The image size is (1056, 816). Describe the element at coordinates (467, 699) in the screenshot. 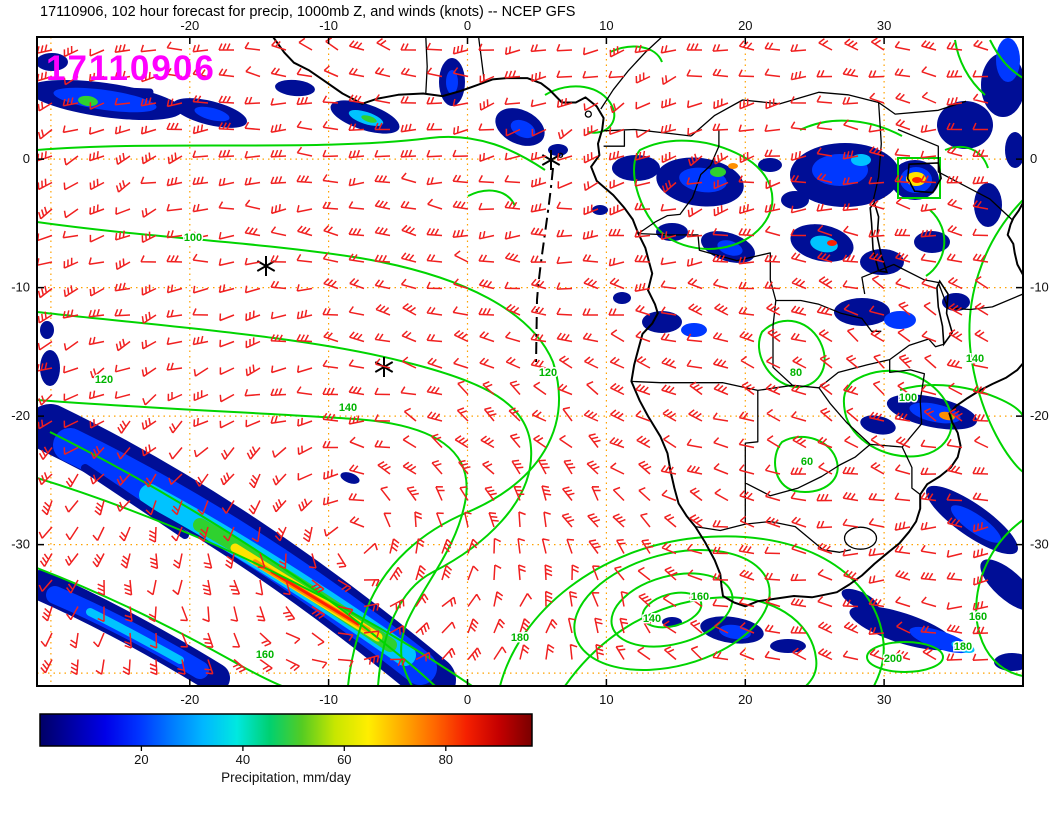

I see `x-tick-bottom: 0` at that location.